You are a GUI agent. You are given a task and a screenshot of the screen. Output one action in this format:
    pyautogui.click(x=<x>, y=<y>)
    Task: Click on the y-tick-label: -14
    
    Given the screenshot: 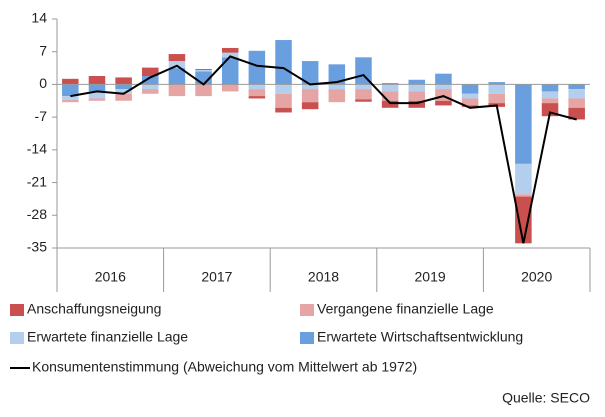 What is the action you would take?
    pyautogui.click(x=37, y=149)
    